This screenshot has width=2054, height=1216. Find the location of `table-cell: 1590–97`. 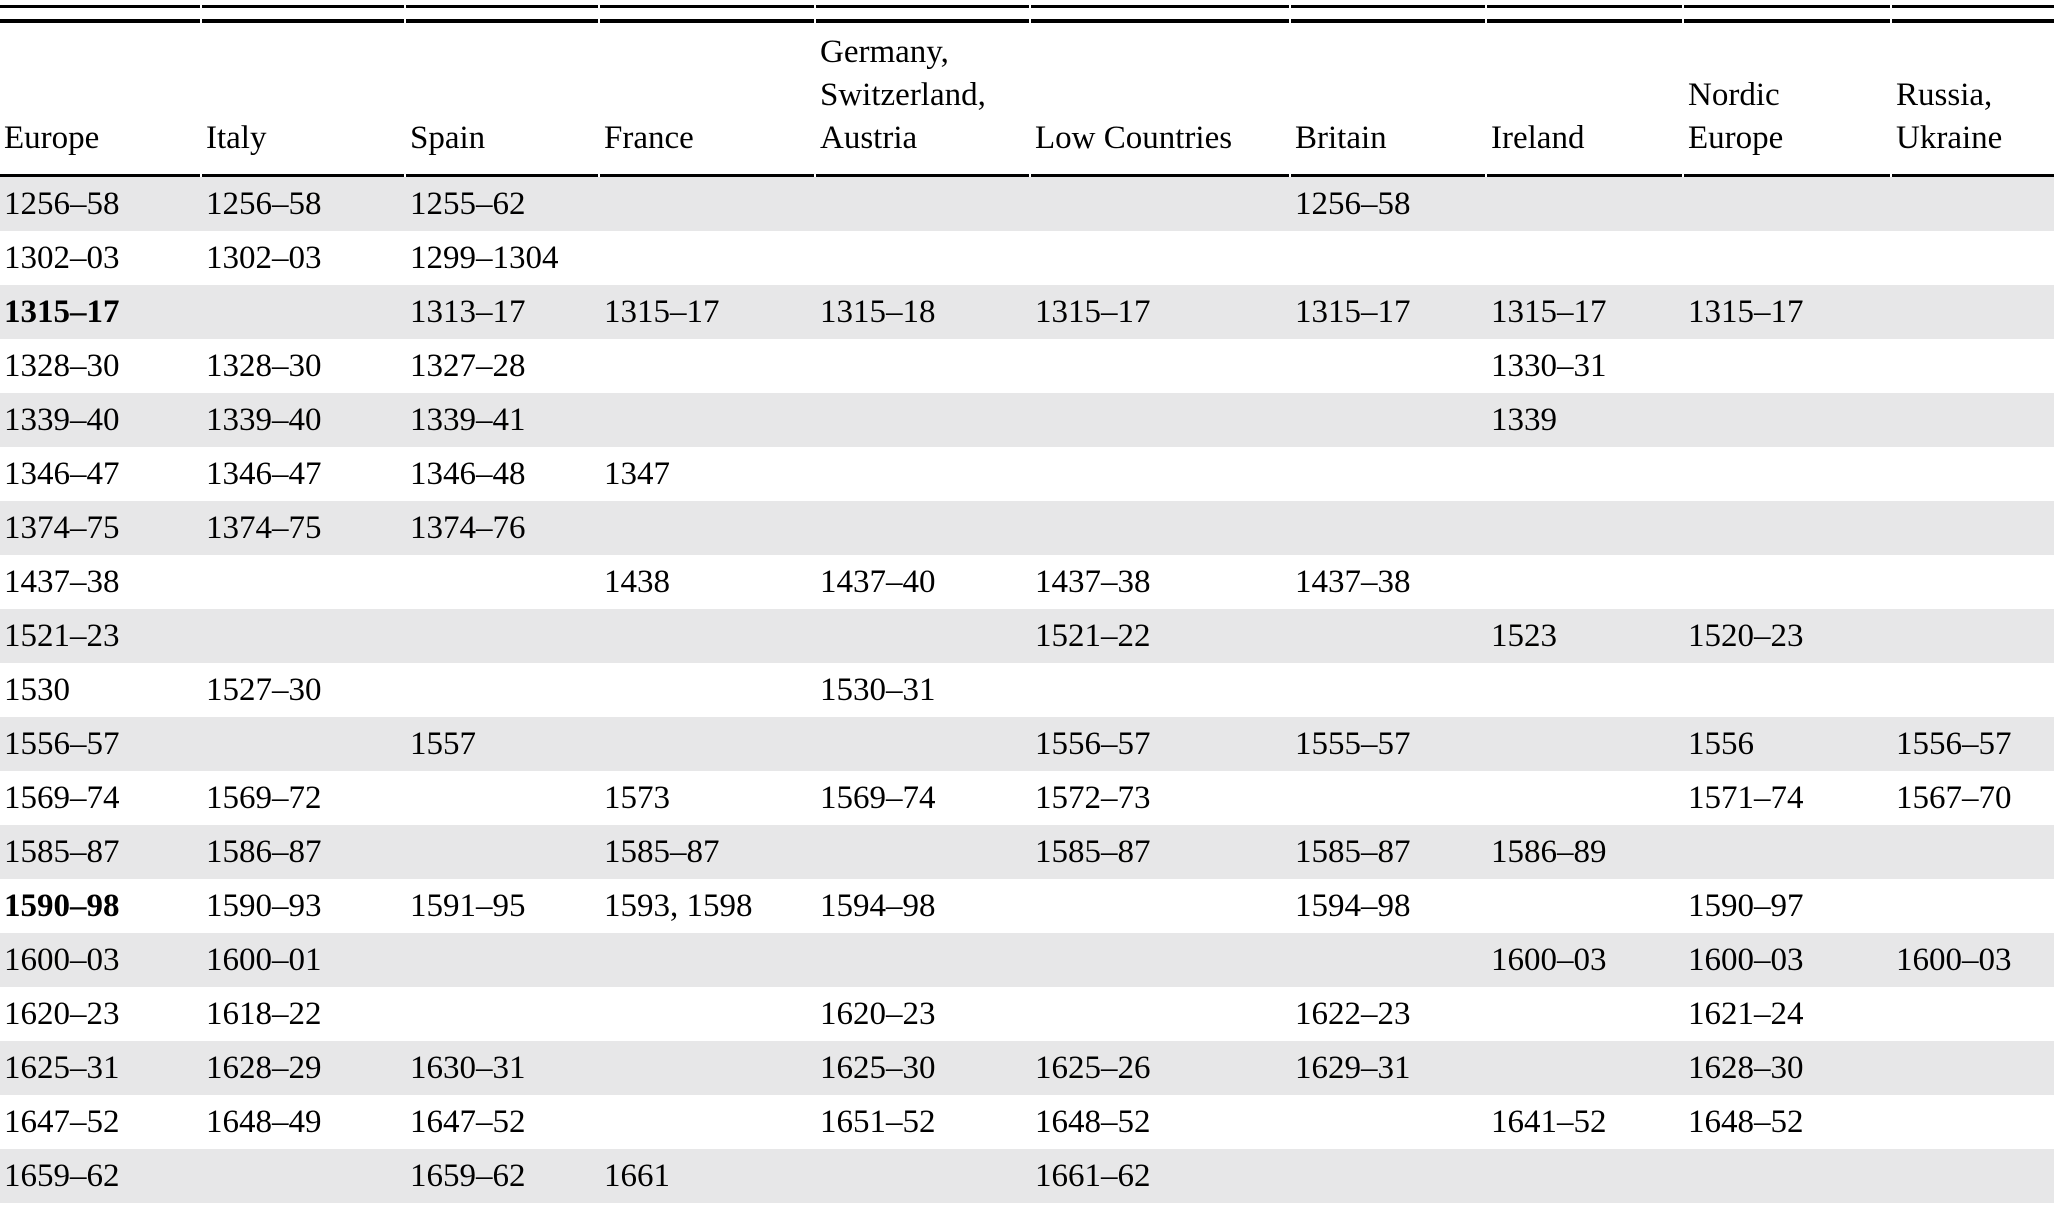

table-cell: 1590–97 is located at coordinates (1746, 905).